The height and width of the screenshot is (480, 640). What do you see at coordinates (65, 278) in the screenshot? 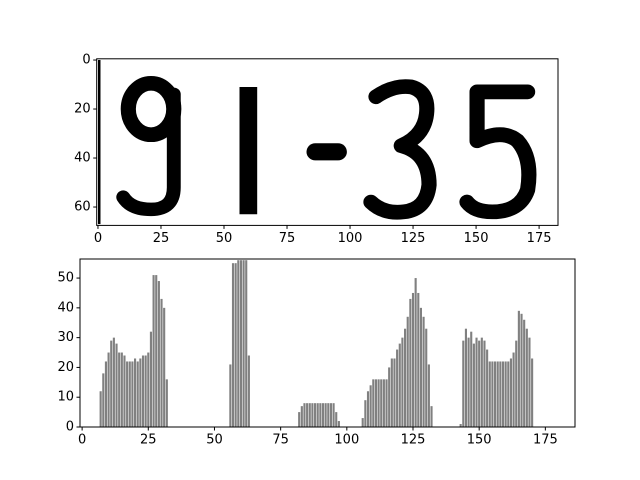
I see `y-tick-label: 50` at bounding box center [65, 278].